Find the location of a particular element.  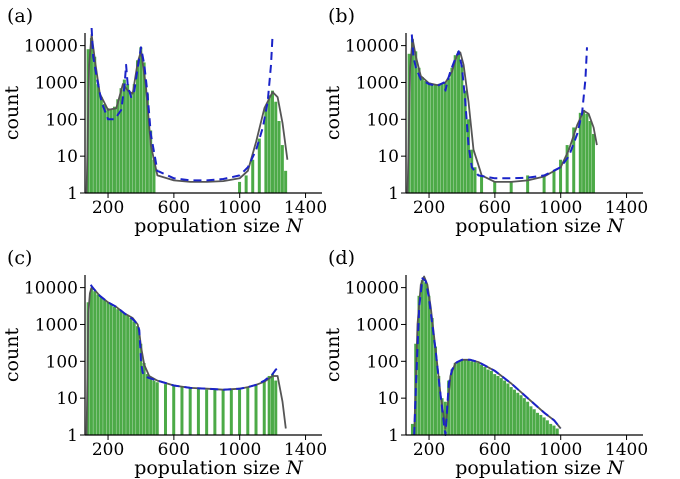

panel-label: (a) is located at coordinates (20, 16).